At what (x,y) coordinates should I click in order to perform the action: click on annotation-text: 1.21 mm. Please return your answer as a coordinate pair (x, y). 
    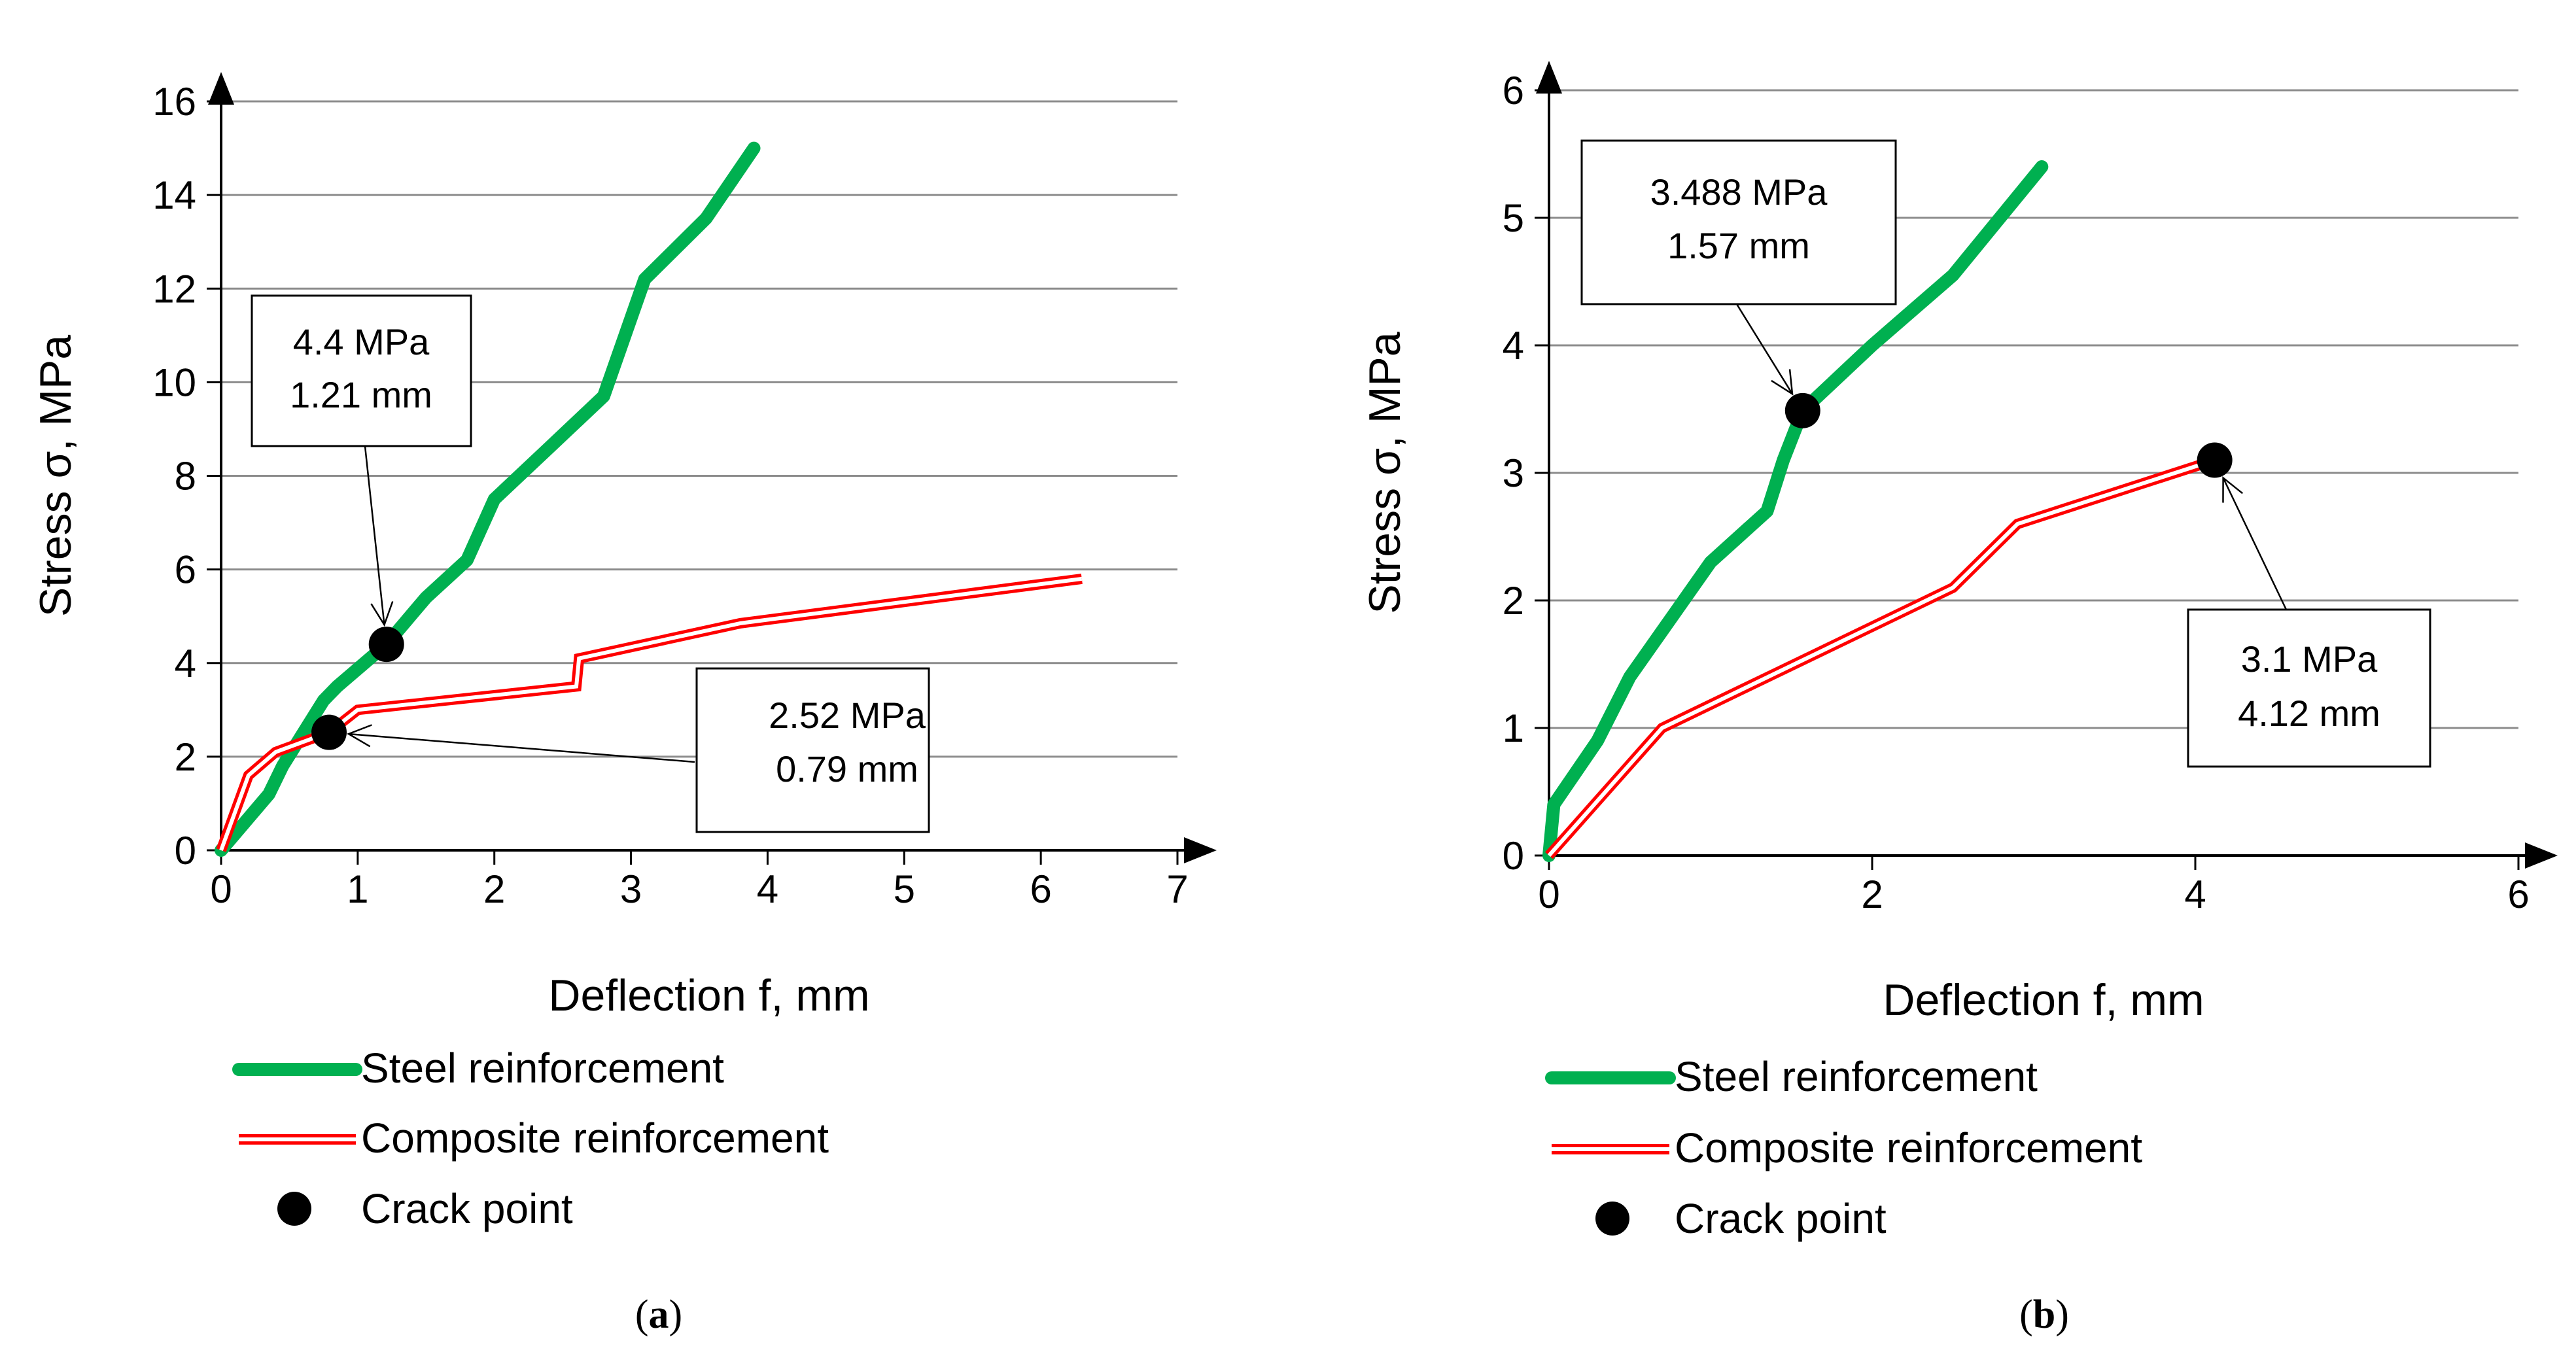
    Looking at the image, I should click on (361, 394).